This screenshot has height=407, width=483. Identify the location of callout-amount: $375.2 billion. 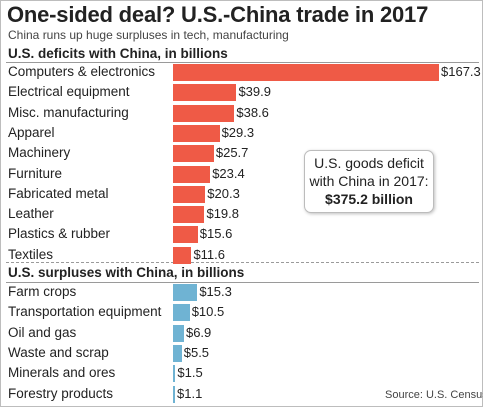
(369, 199).